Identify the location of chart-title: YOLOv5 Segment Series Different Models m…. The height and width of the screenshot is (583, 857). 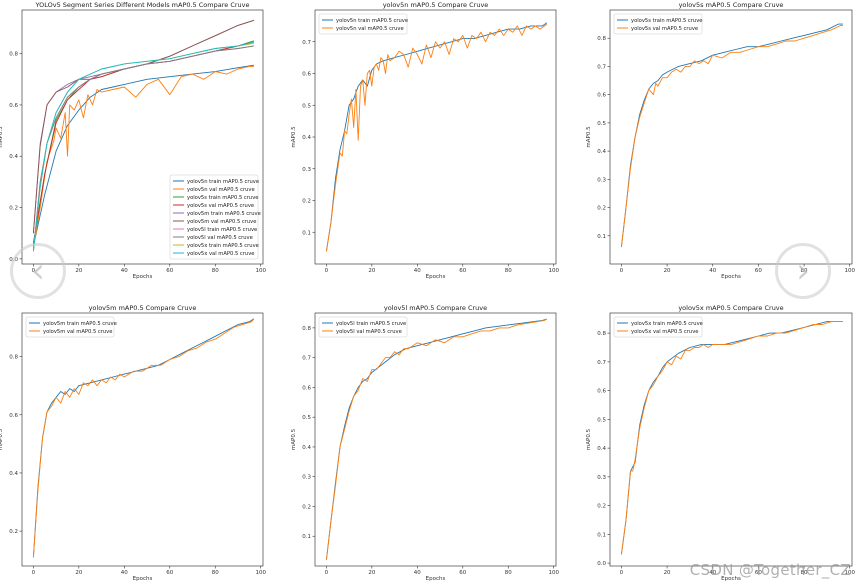
(141, 5).